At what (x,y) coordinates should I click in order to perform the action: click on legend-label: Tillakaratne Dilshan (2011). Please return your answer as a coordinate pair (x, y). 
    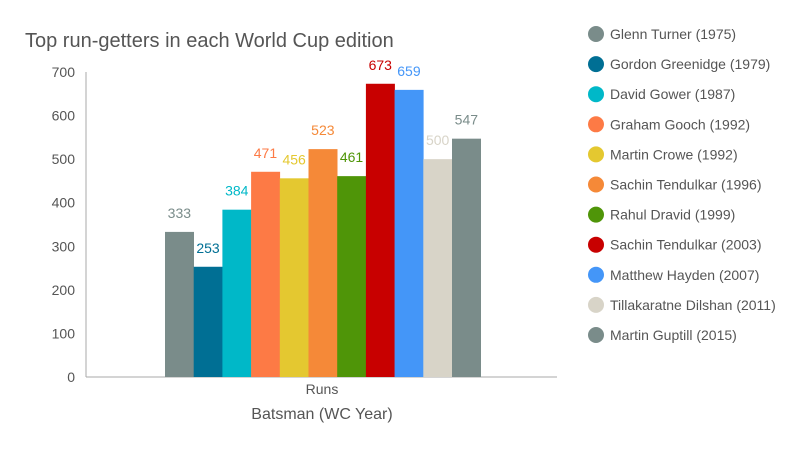
    Looking at the image, I should click on (693, 305).